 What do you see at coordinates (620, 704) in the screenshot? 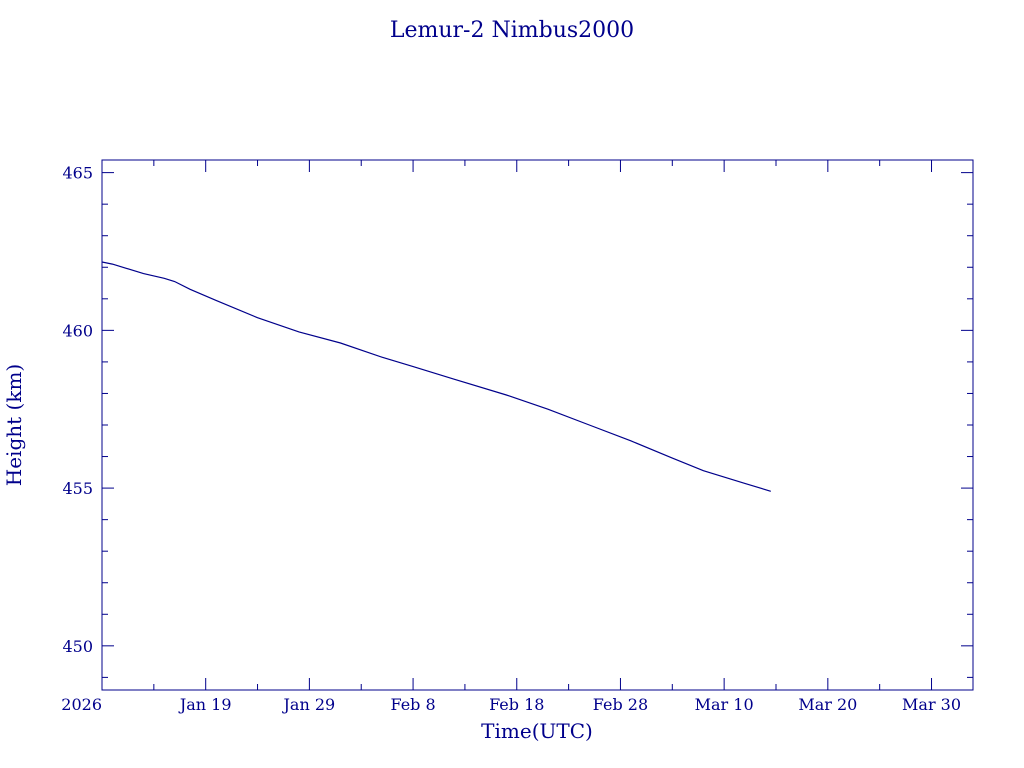
I see `x-tick-label: Feb 28` at bounding box center [620, 704].